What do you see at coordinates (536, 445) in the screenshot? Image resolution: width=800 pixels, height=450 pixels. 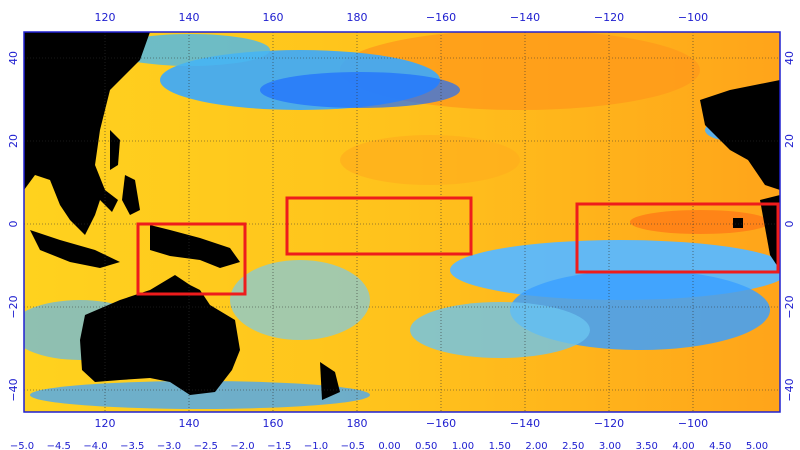 I see `colorbar-label: 2.00` at bounding box center [536, 445].